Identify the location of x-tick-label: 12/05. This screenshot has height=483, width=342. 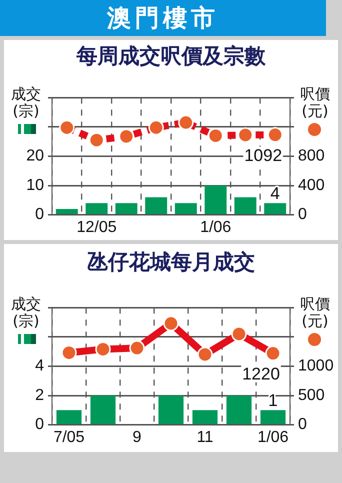
(96, 227).